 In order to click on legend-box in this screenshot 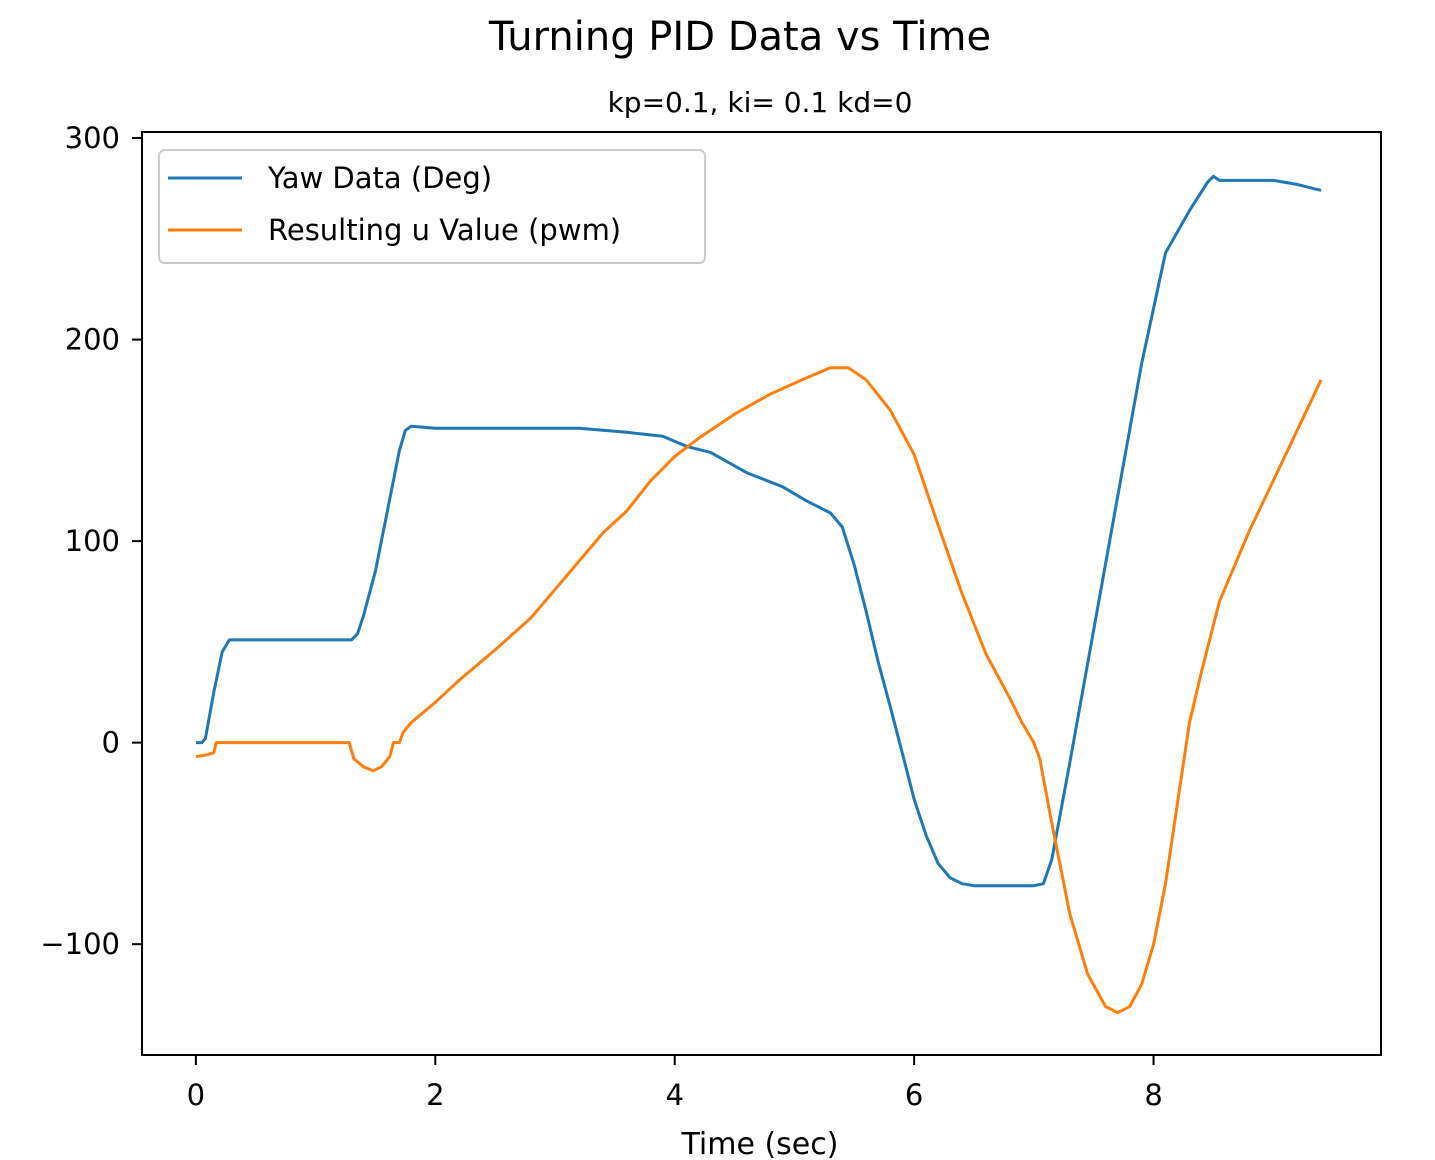, I will do `click(432, 206)`.